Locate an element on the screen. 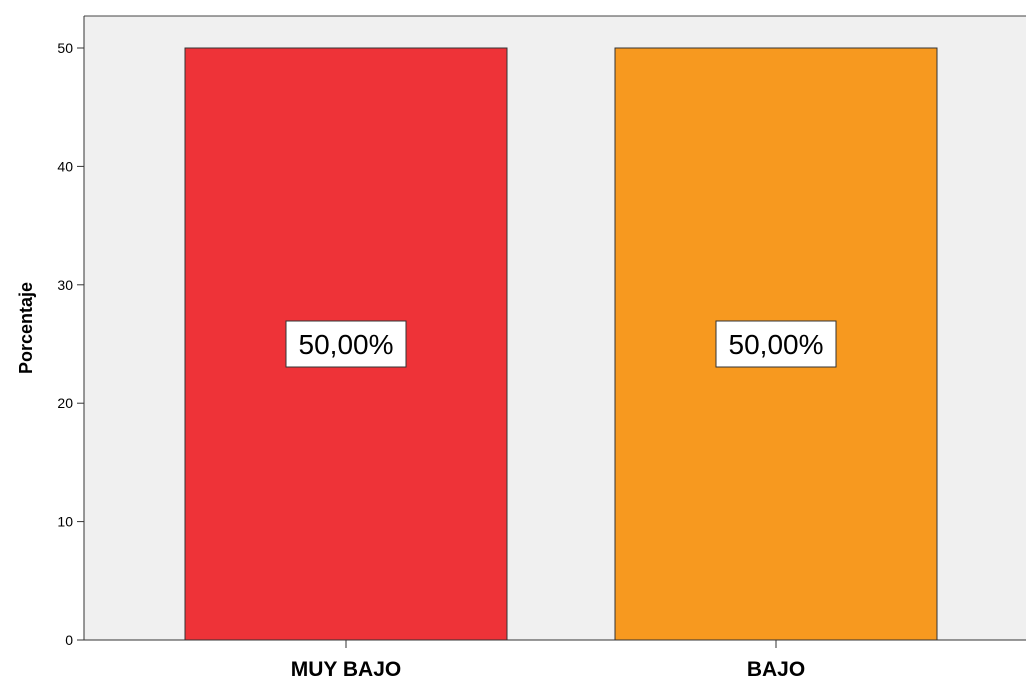 This screenshot has width=1026, height=686. y-tick-label: 30 is located at coordinates (65, 285).